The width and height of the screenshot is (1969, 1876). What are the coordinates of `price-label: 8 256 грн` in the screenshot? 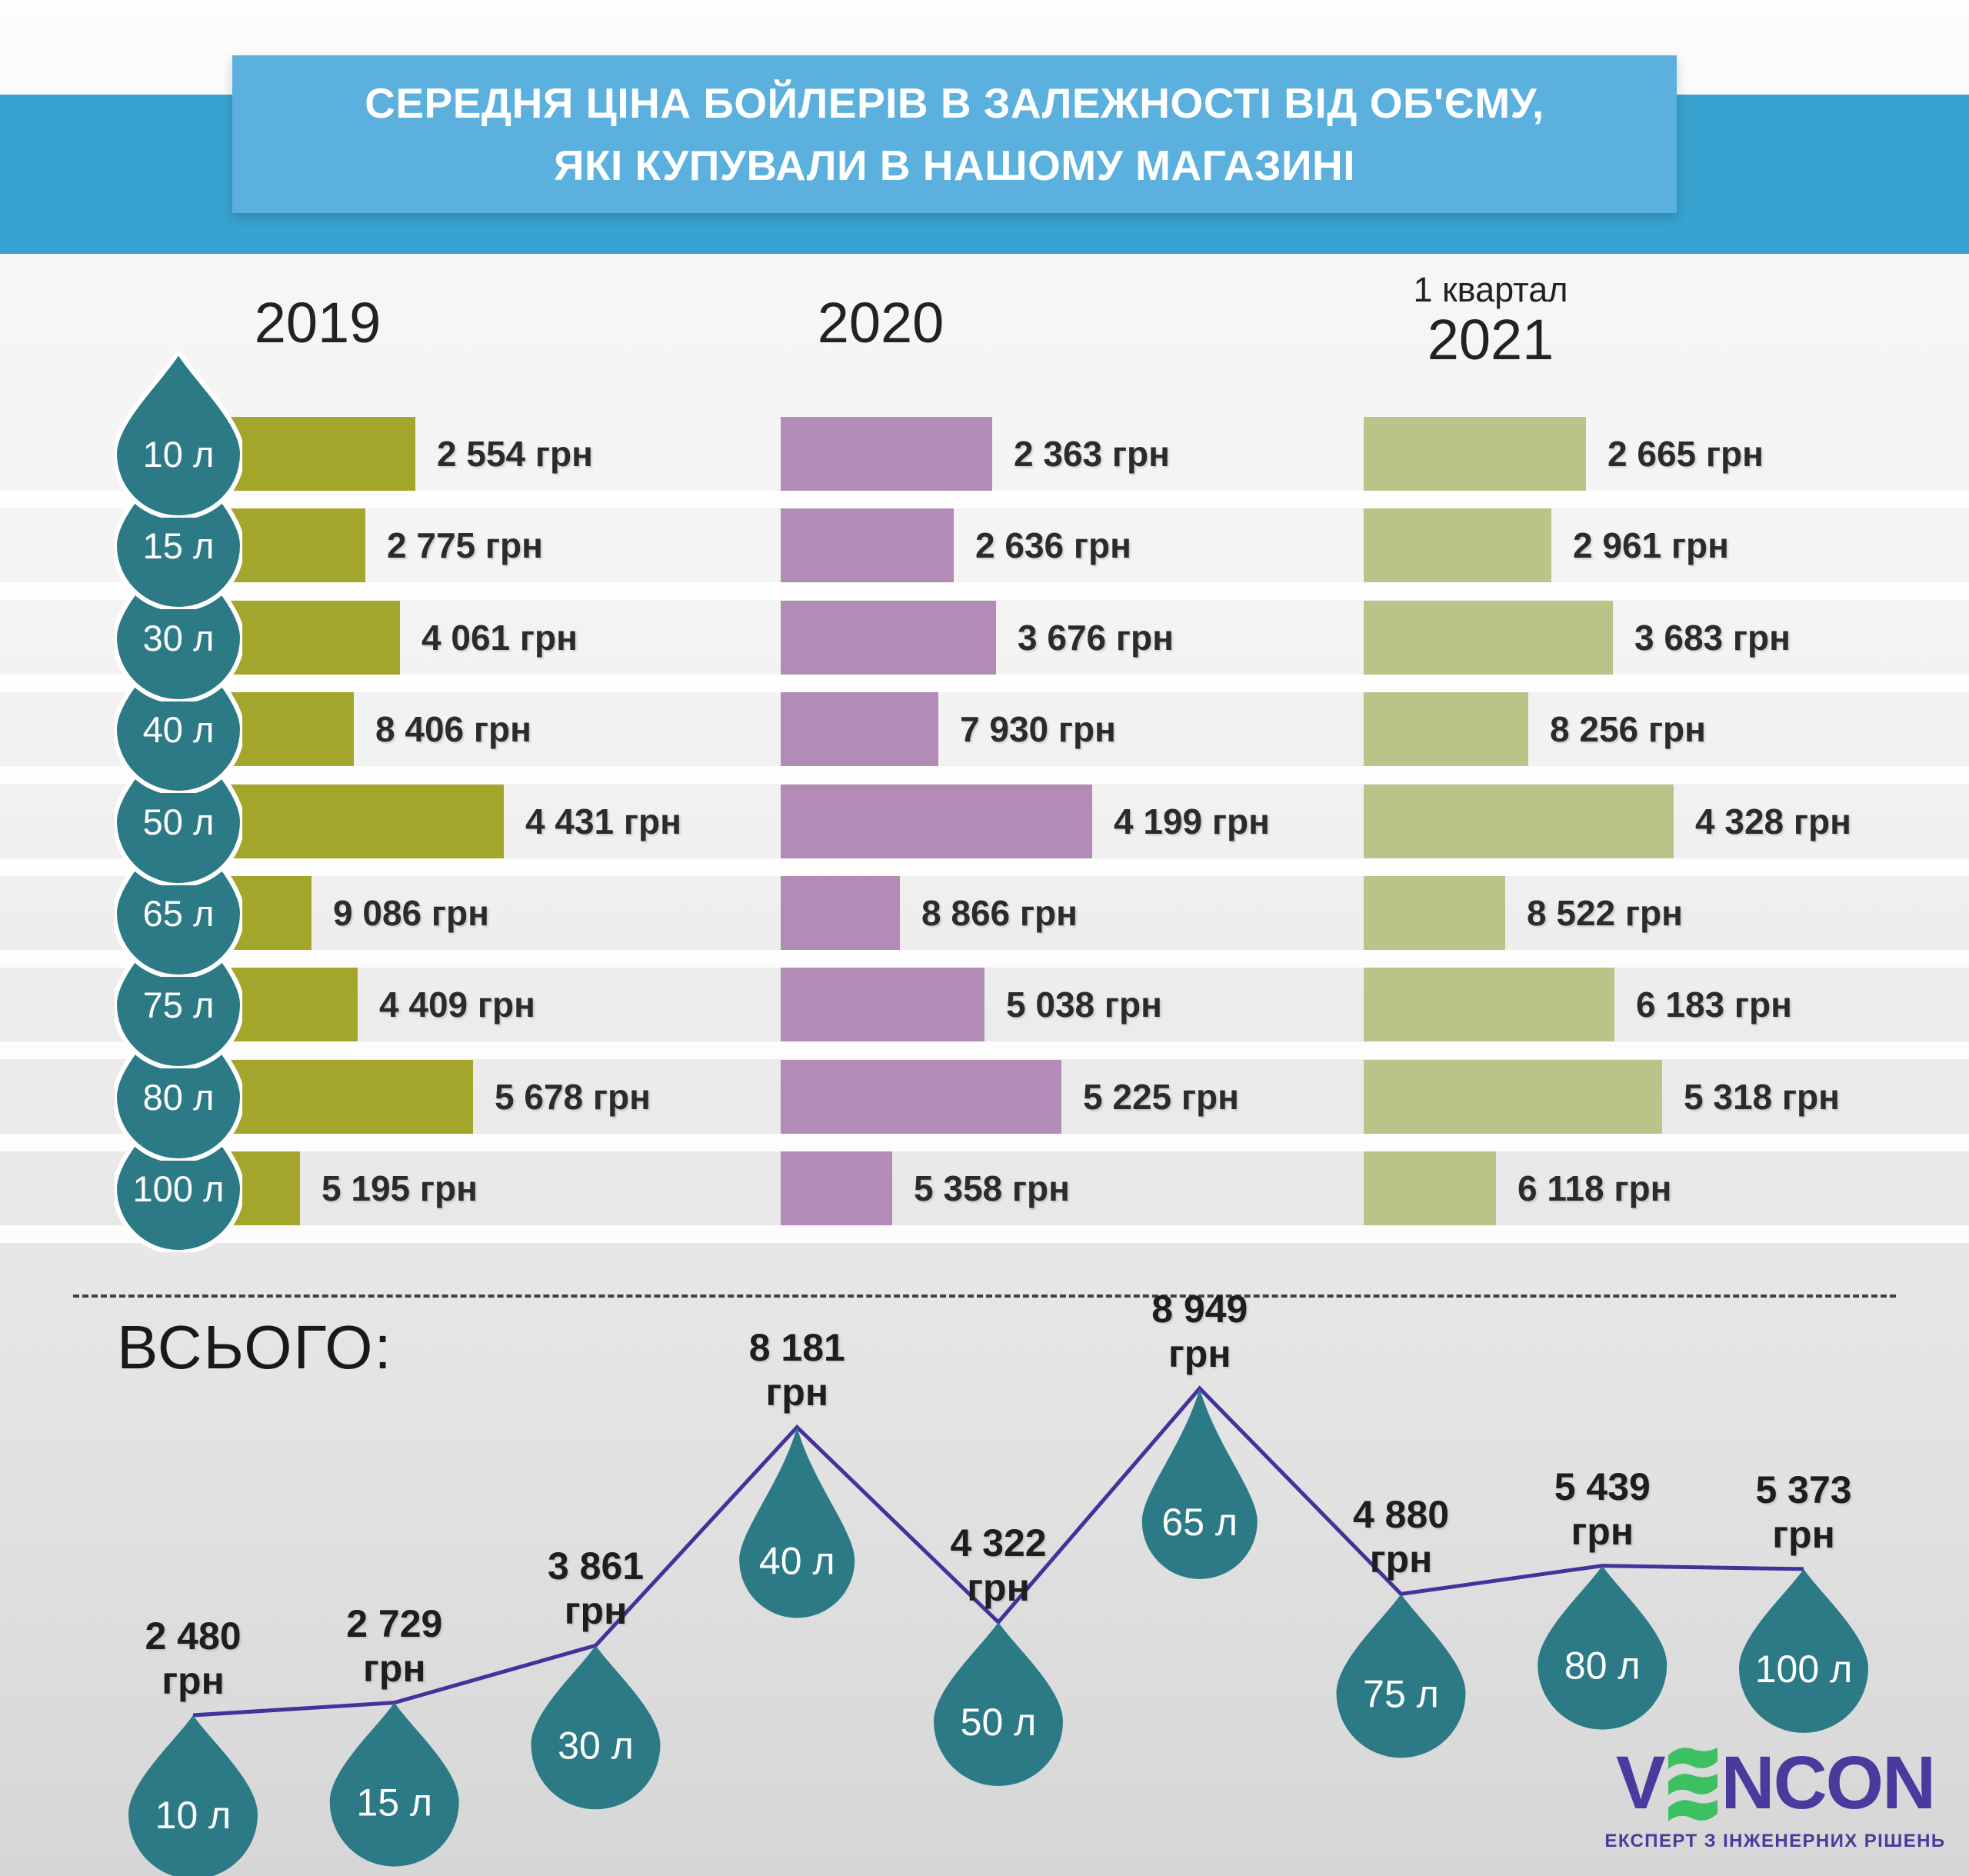 It's located at (1628, 730).